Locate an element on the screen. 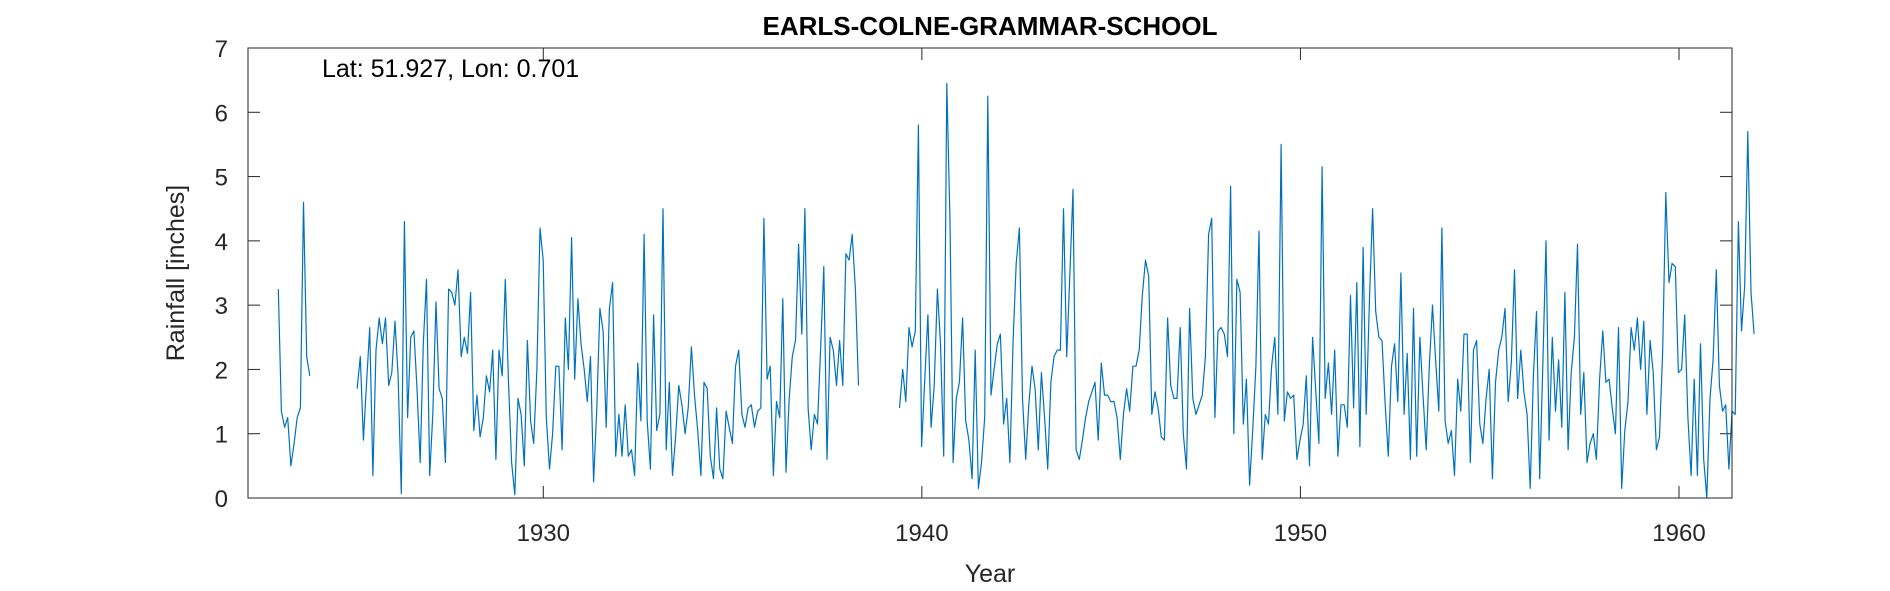 This screenshot has width=1890, height=591. y-tick-label: 4 is located at coordinates (221, 242).